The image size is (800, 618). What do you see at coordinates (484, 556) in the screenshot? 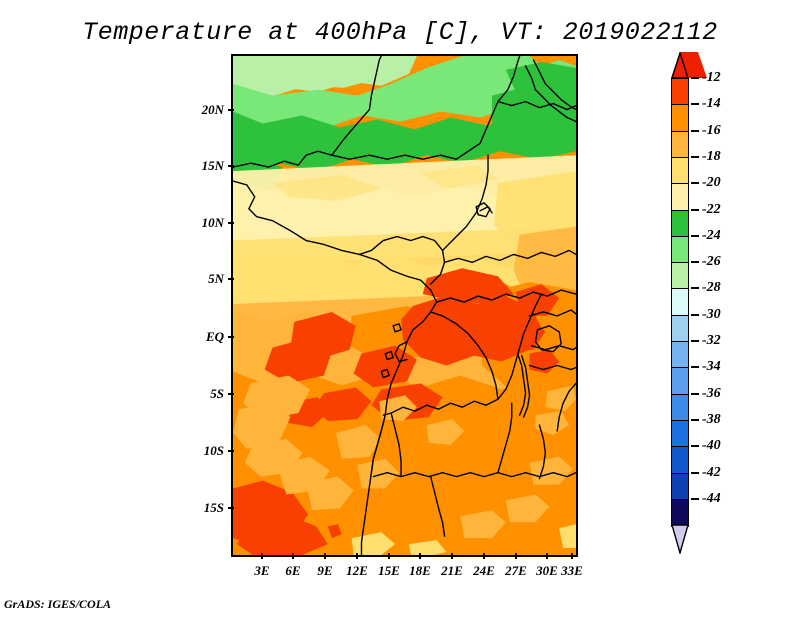
I see `x-tick-24e` at bounding box center [484, 556].